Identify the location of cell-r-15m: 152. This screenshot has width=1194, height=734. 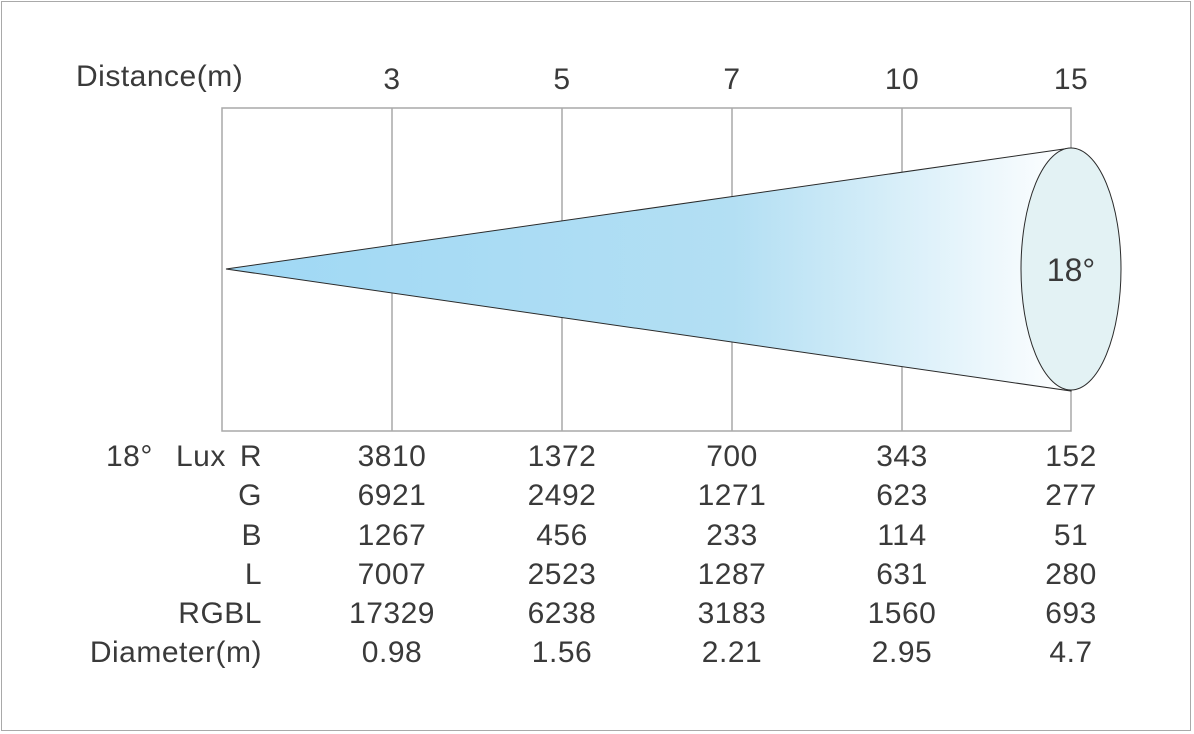
(1071, 456).